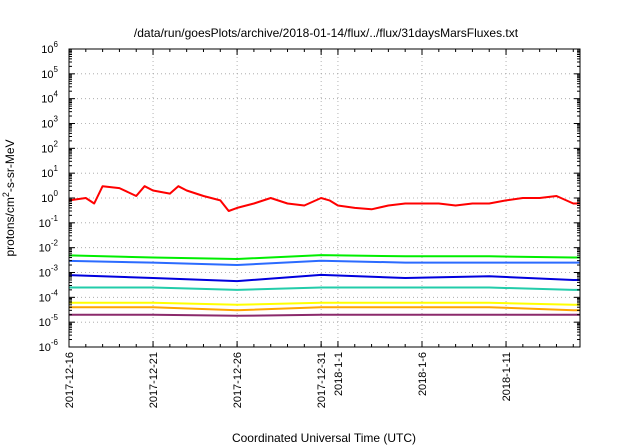  I want to click on y-tick-exp: 5, so click(56, 69).